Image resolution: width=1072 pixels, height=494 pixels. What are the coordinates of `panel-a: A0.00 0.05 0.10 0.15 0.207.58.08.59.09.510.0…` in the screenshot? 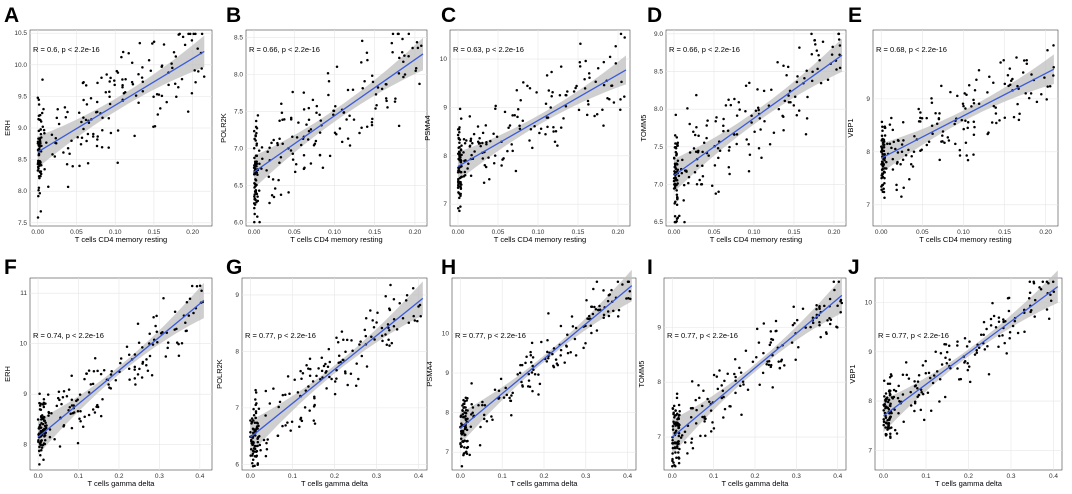 It's located at (108, 124).